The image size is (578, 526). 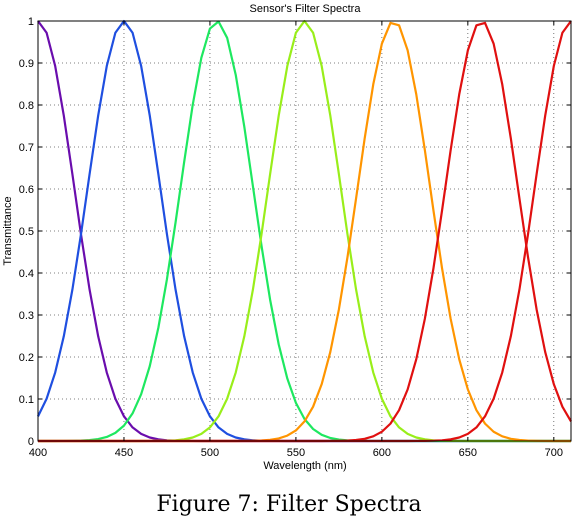 I want to click on y-tick-label: 0.9, so click(x=26, y=64).